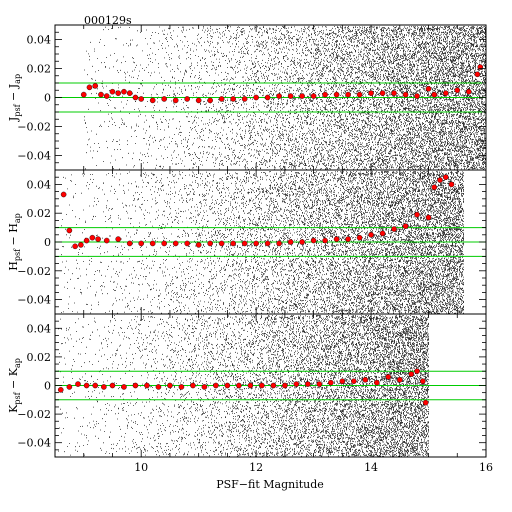  What do you see at coordinates (486, 467) in the screenshot?
I see `x-tick-label: 16` at bounding box center [486, 467].